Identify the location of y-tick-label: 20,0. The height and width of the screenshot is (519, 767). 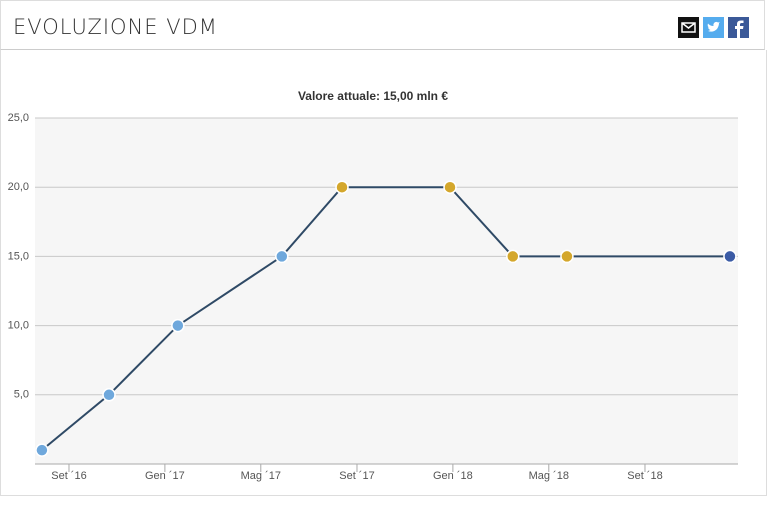
(18, 187).